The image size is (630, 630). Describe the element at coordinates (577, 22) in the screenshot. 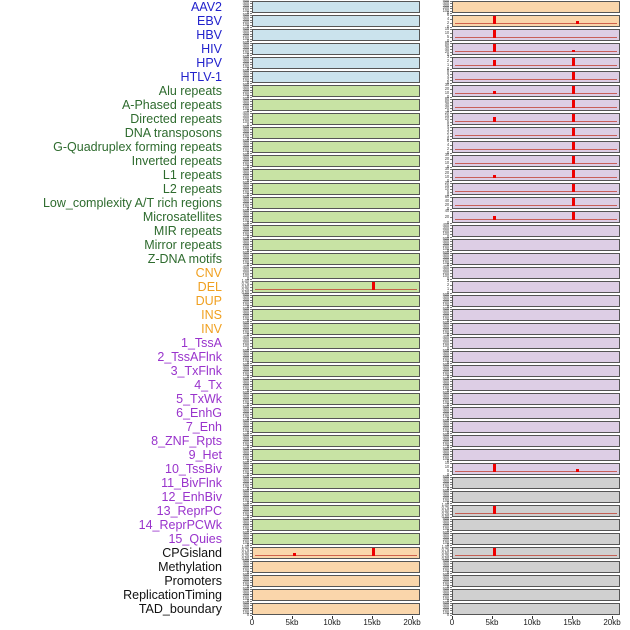

I see `data-spike` at that location.